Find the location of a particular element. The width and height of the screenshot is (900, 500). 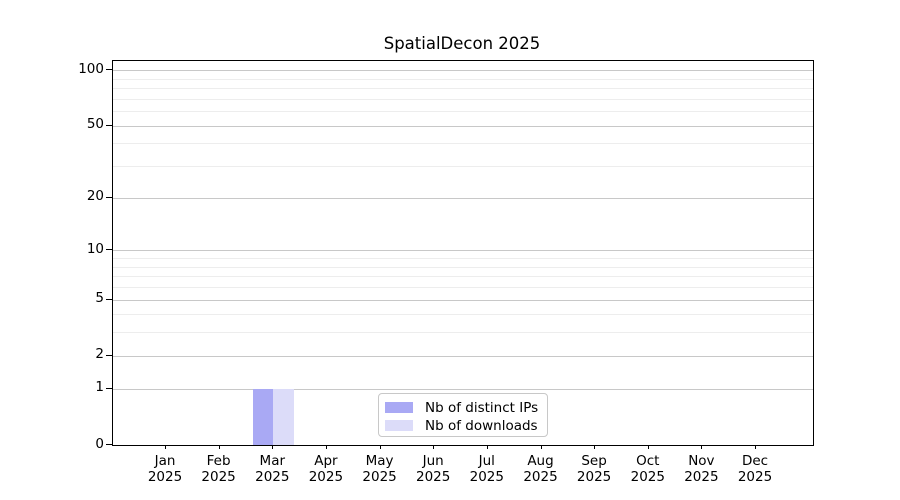

x-tick-month: May is located at coordinates (379, 461).